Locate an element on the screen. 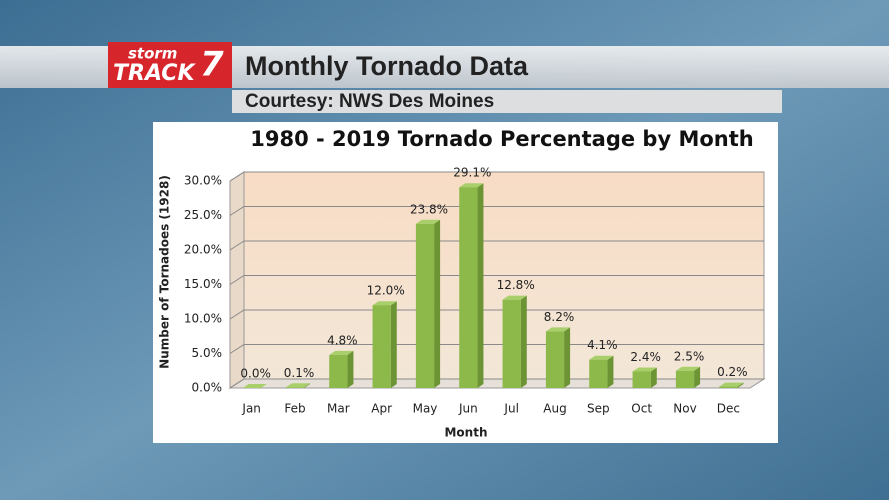 Image resolution: width=889 pixels, height=504 pixels. chart-title: 1980 - 2019 Tornado Percentage by Month is located at coordinates (501, 139).